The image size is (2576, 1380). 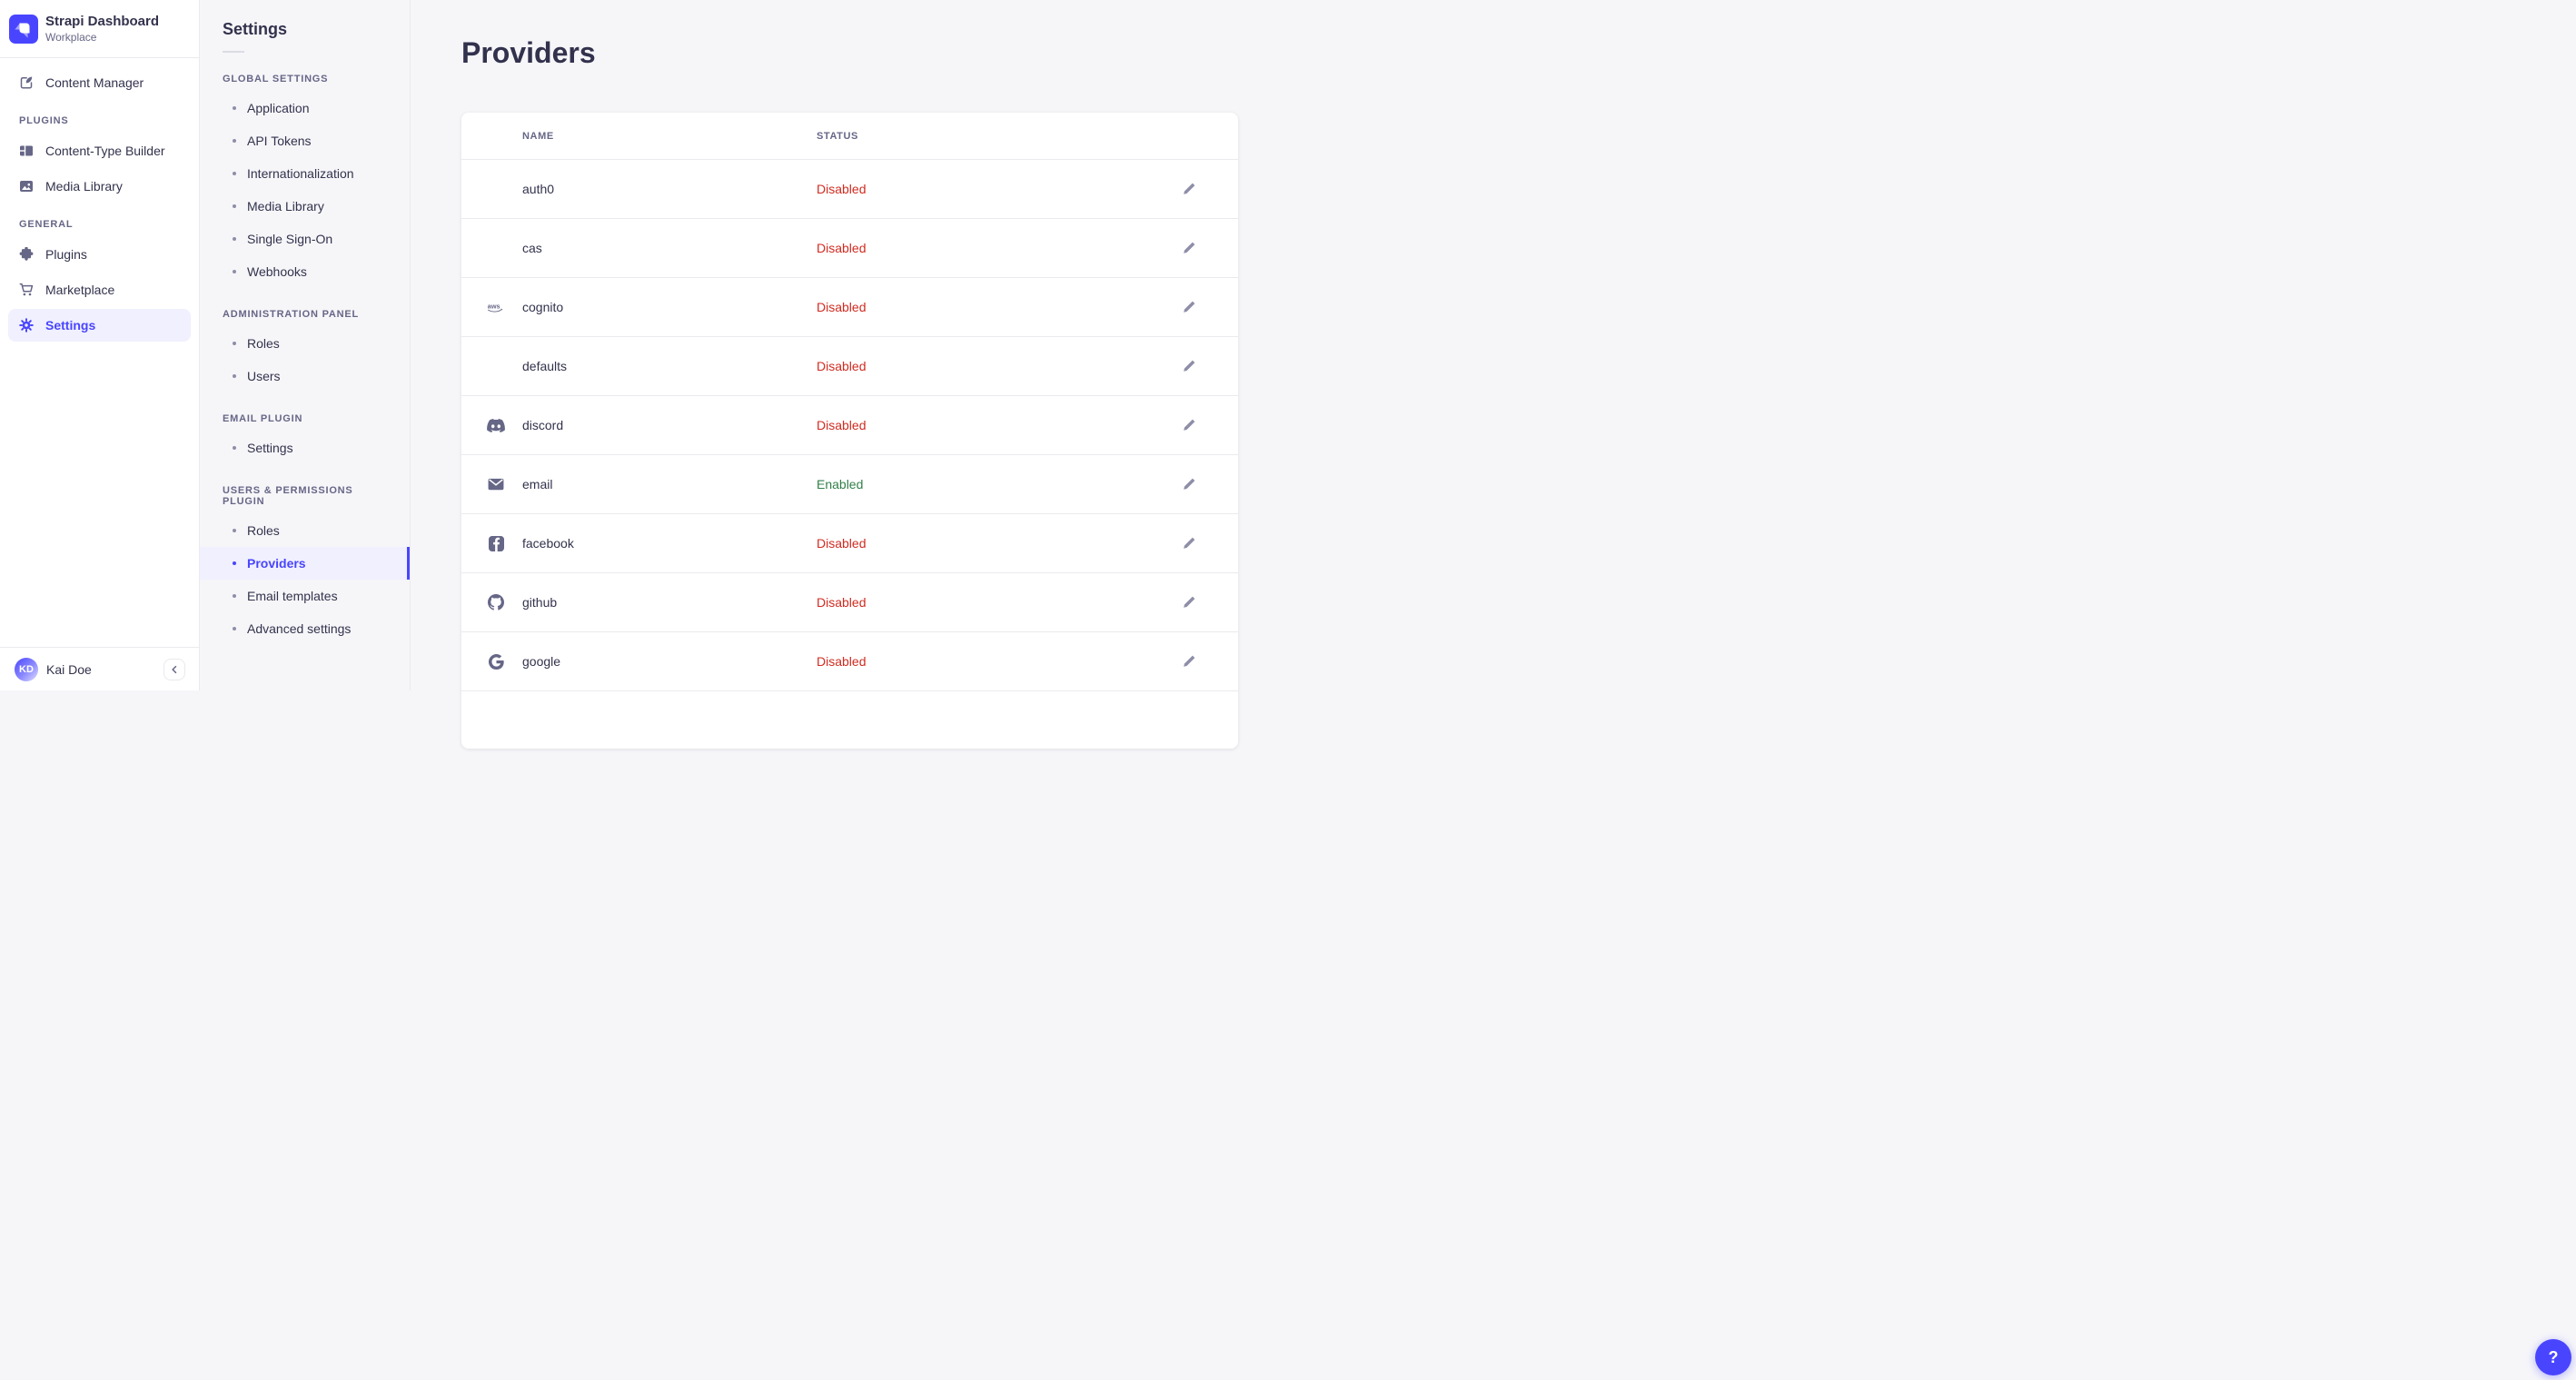 What do you see at coordinates (99, 254) in the screenshot?
I see `sidebar-item-plugins: Plugins` at bounding box center [99, 254].